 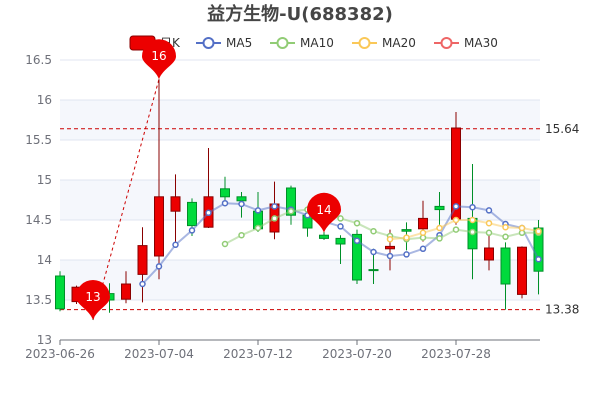 I want to click on pin-label: 16, so click(x=158, y=56).